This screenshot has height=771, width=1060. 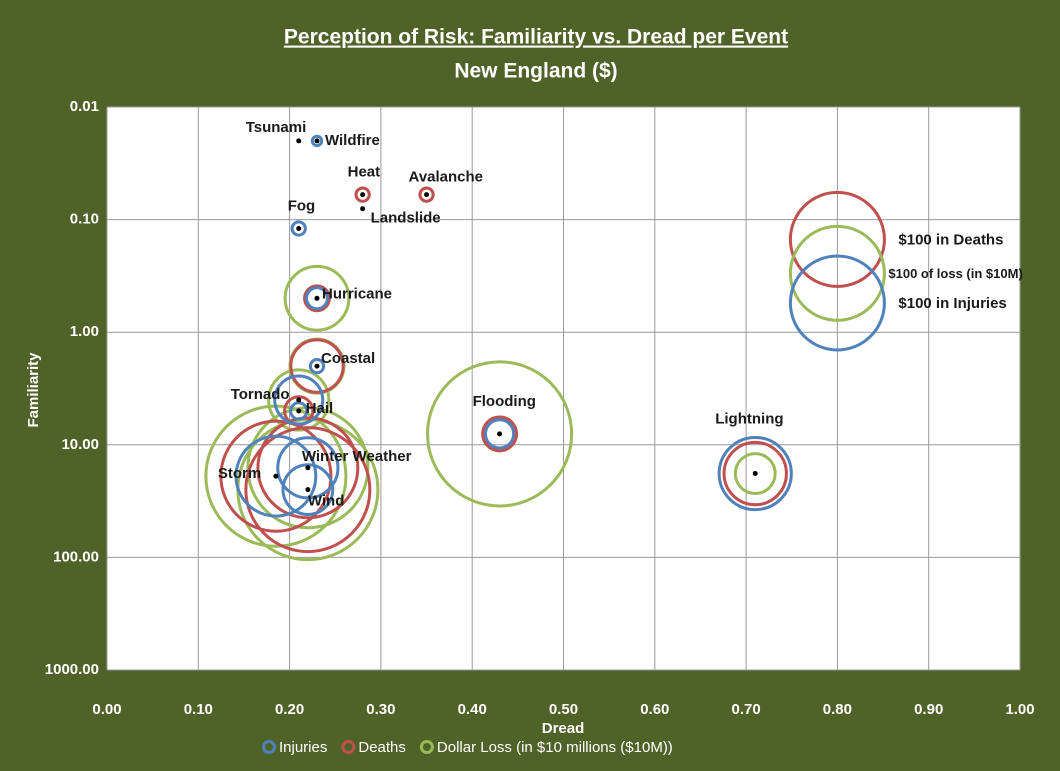 What do you see at coordinates (239, 473) in the screenshot?
I see `point-label: Storm` at bounding box center [239, 473].